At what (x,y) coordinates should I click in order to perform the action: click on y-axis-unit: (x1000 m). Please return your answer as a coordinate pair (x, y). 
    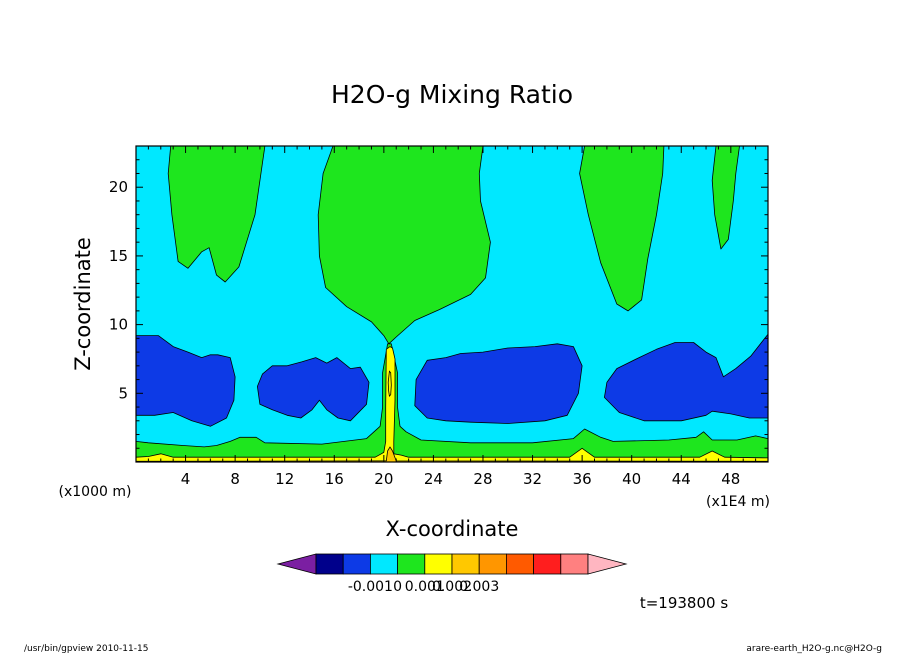
    Looking at the image, I should click on (95, 492).